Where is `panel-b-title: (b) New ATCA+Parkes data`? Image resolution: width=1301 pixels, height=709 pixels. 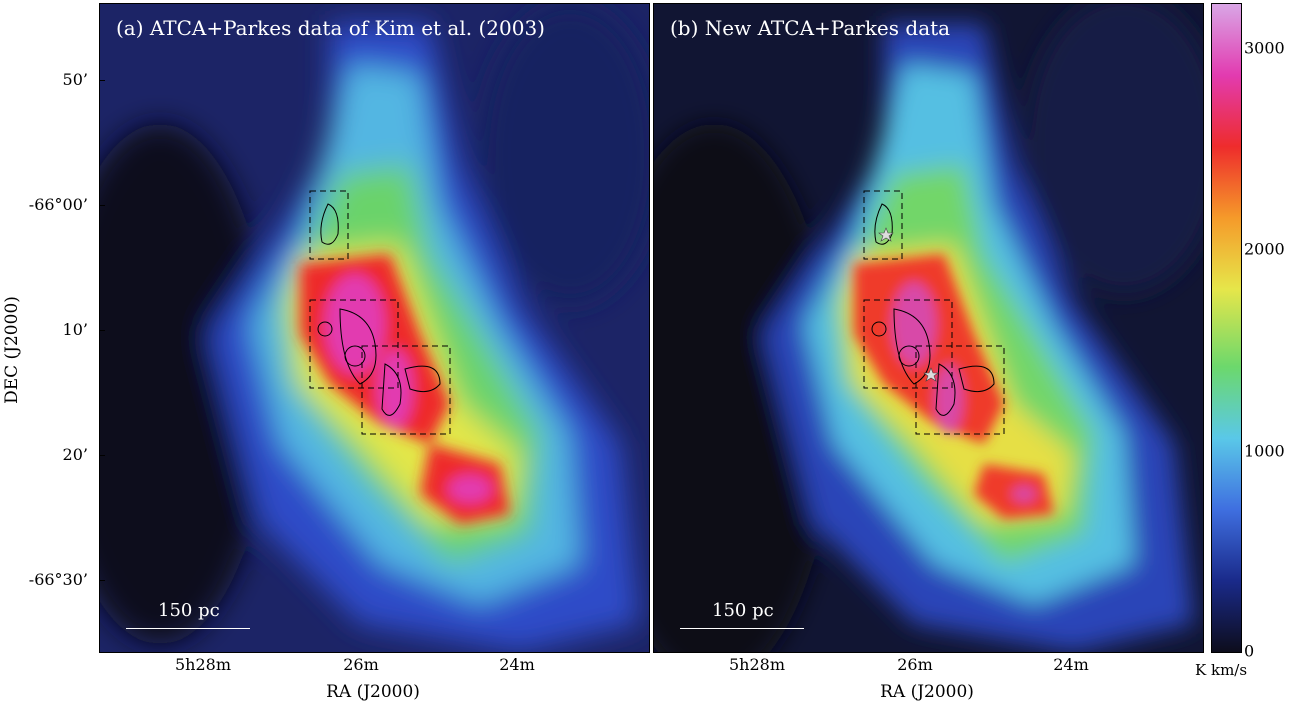
panel-b-title: (b) New ATCA+Parkes data is located at coordinates (810, 28).